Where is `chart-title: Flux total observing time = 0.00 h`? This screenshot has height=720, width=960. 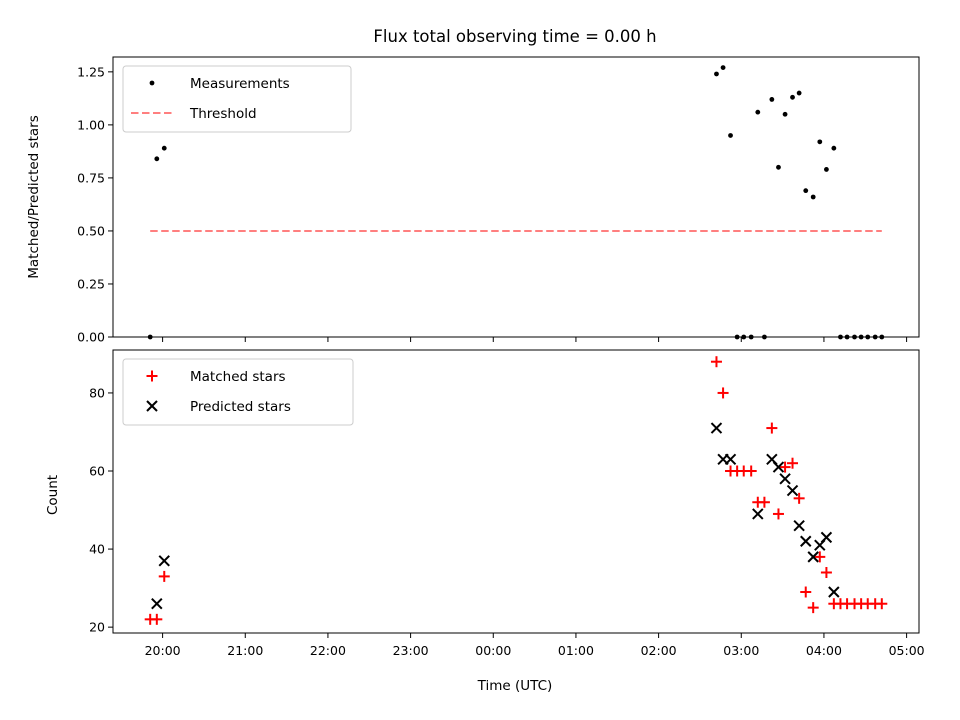 chart-title: Flux total observing time = 0.00 h is located at coordinates (514, 36).